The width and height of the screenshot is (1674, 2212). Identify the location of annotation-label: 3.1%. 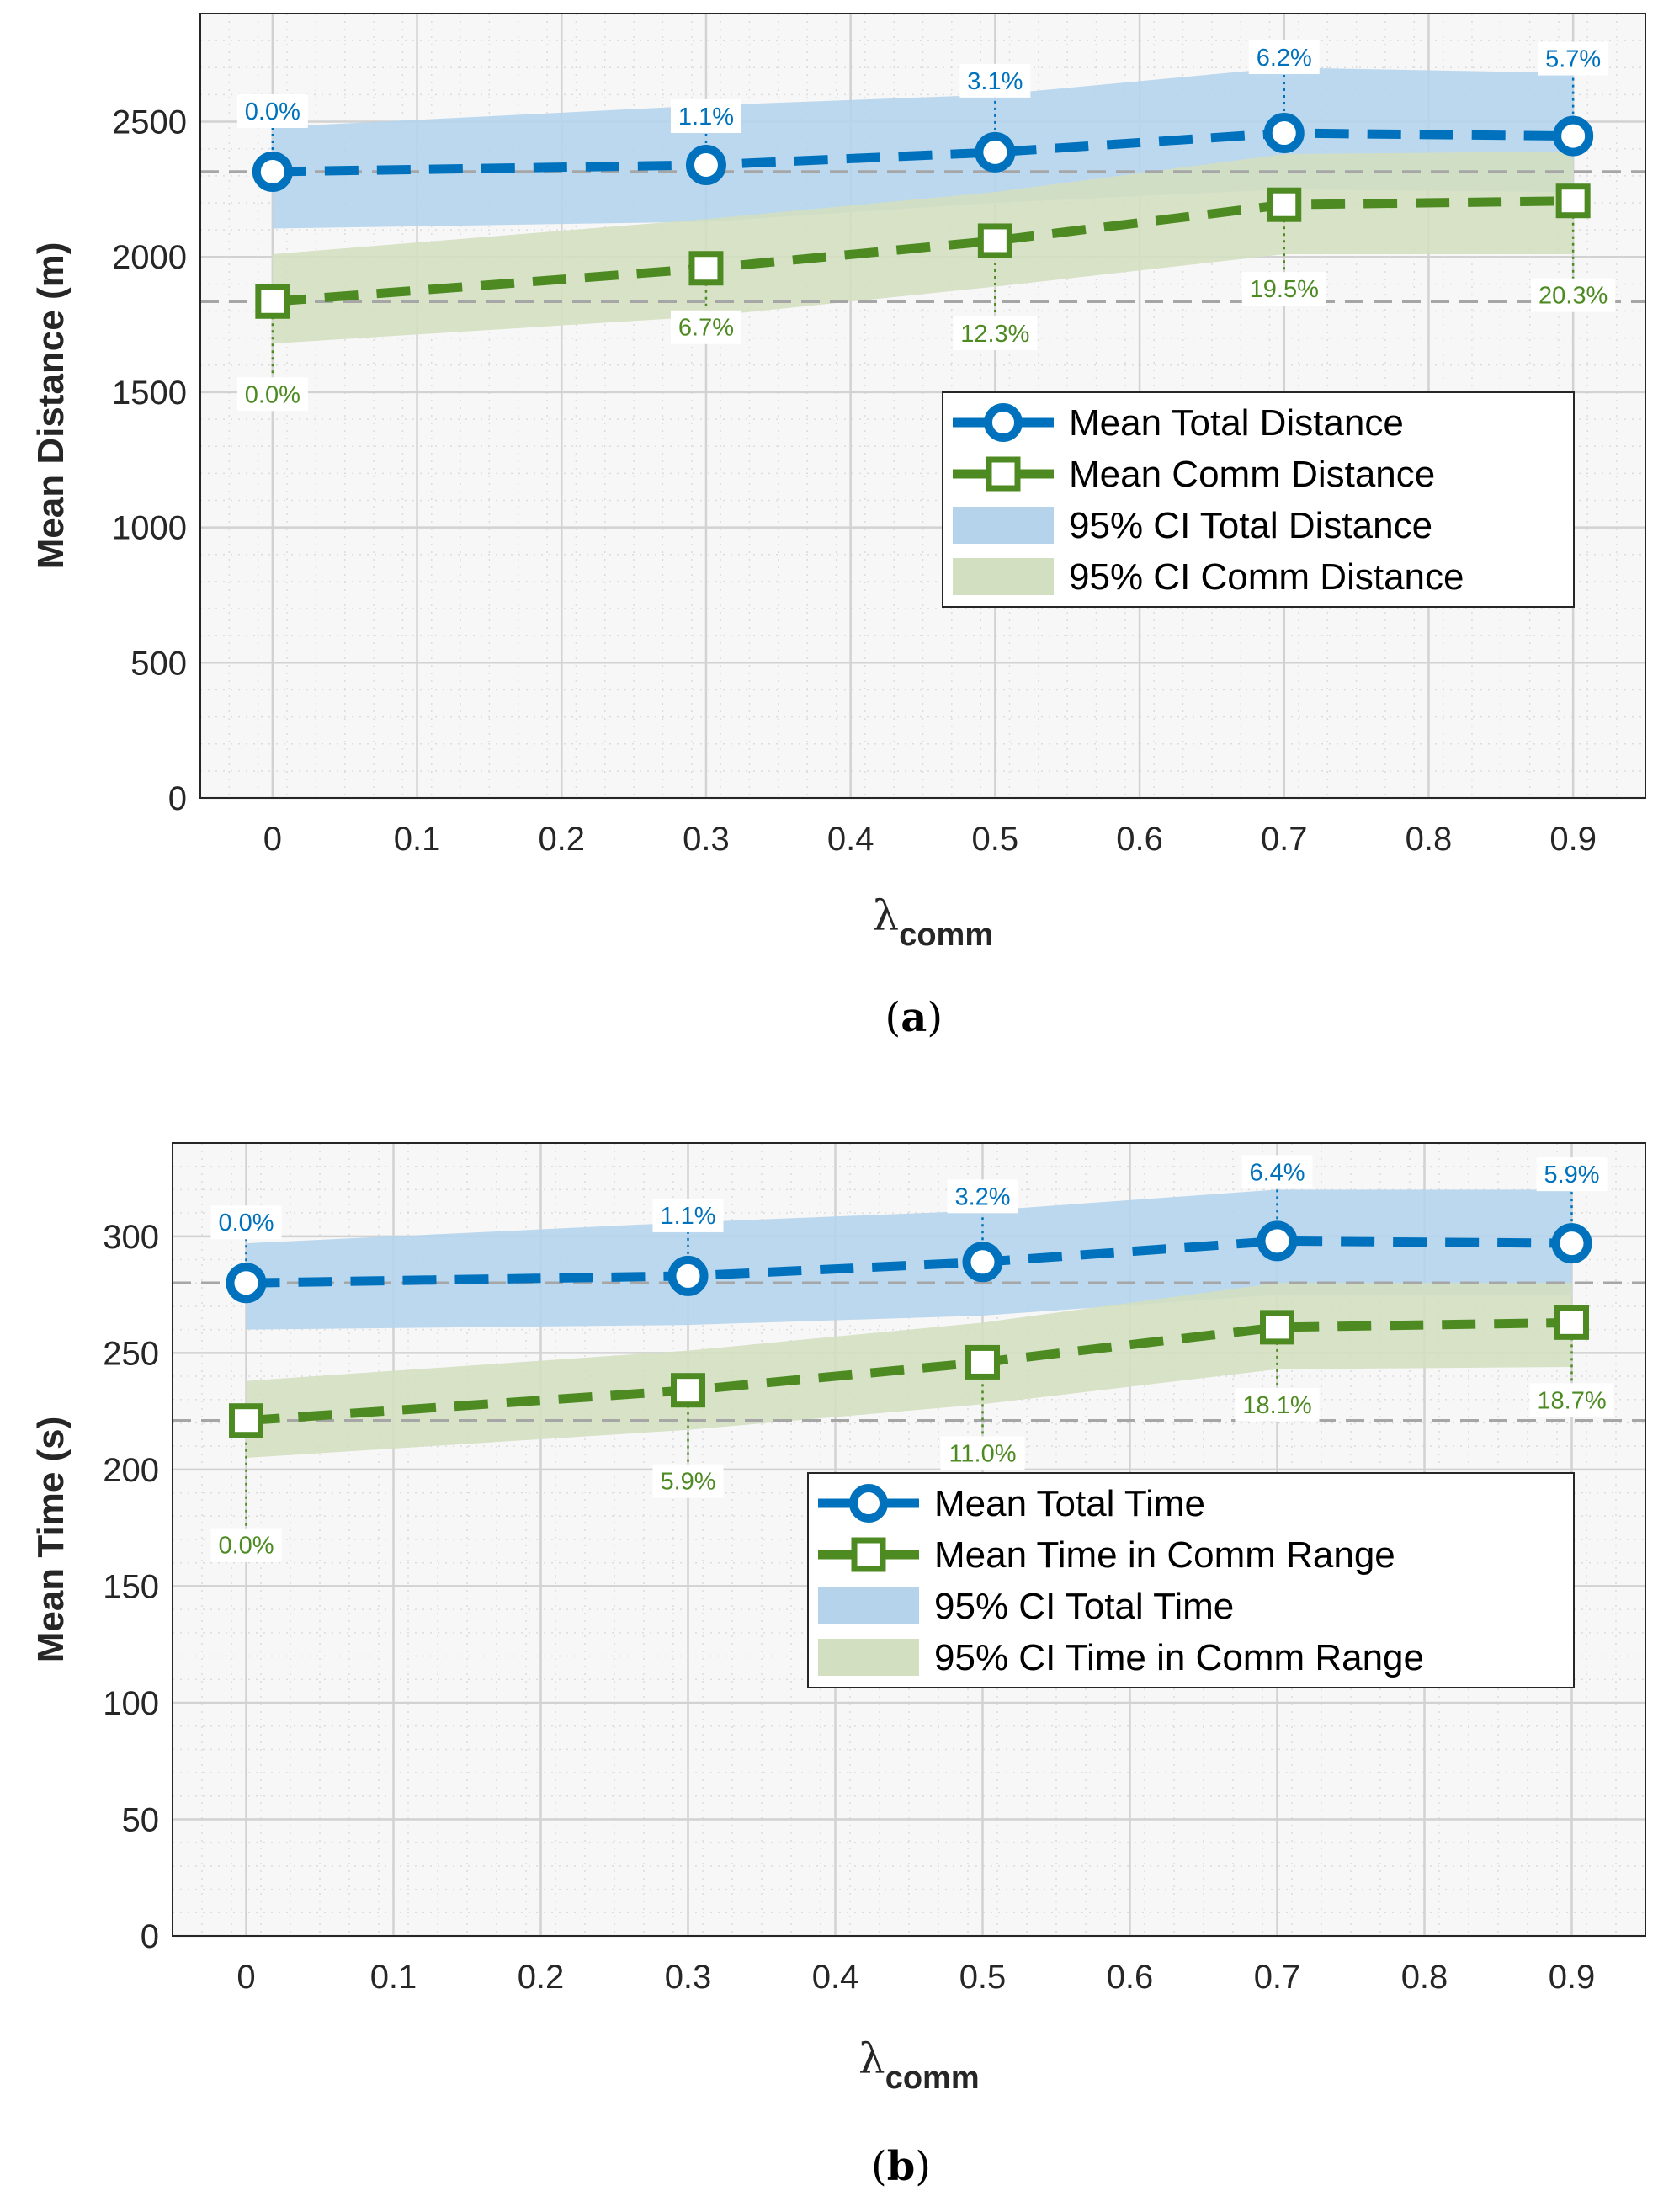
(995, 81).